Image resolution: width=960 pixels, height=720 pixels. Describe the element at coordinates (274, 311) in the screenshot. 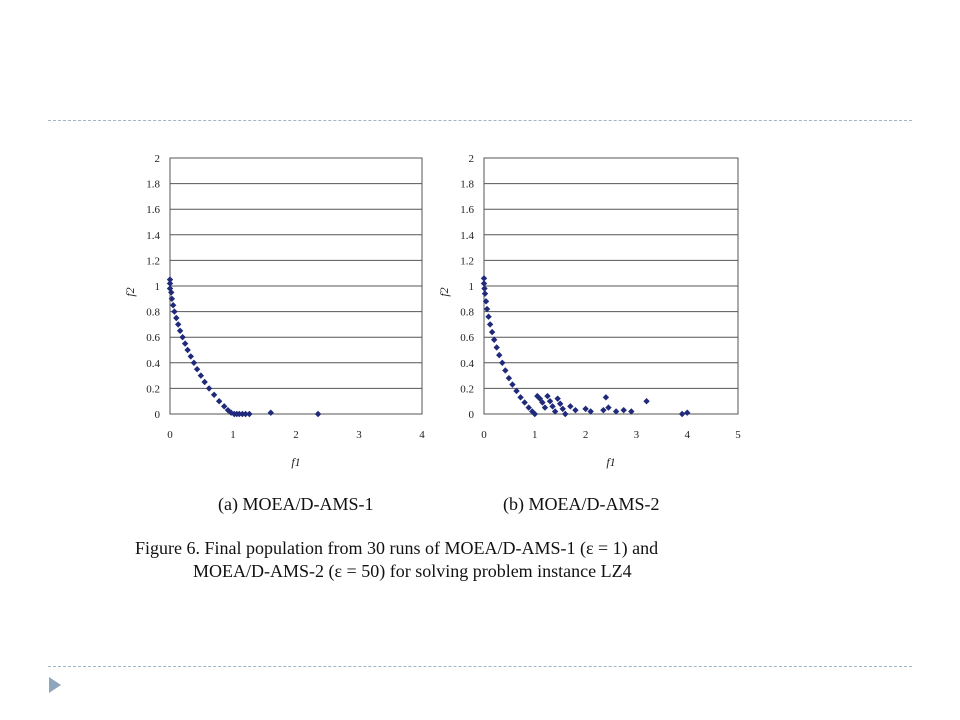

I see `chart-a: 0 0.2 0.4 0.6 0.8 1 1.2 1.4 1.6 1.8 2 0 1 2 3 4 f1 f2` at that location.